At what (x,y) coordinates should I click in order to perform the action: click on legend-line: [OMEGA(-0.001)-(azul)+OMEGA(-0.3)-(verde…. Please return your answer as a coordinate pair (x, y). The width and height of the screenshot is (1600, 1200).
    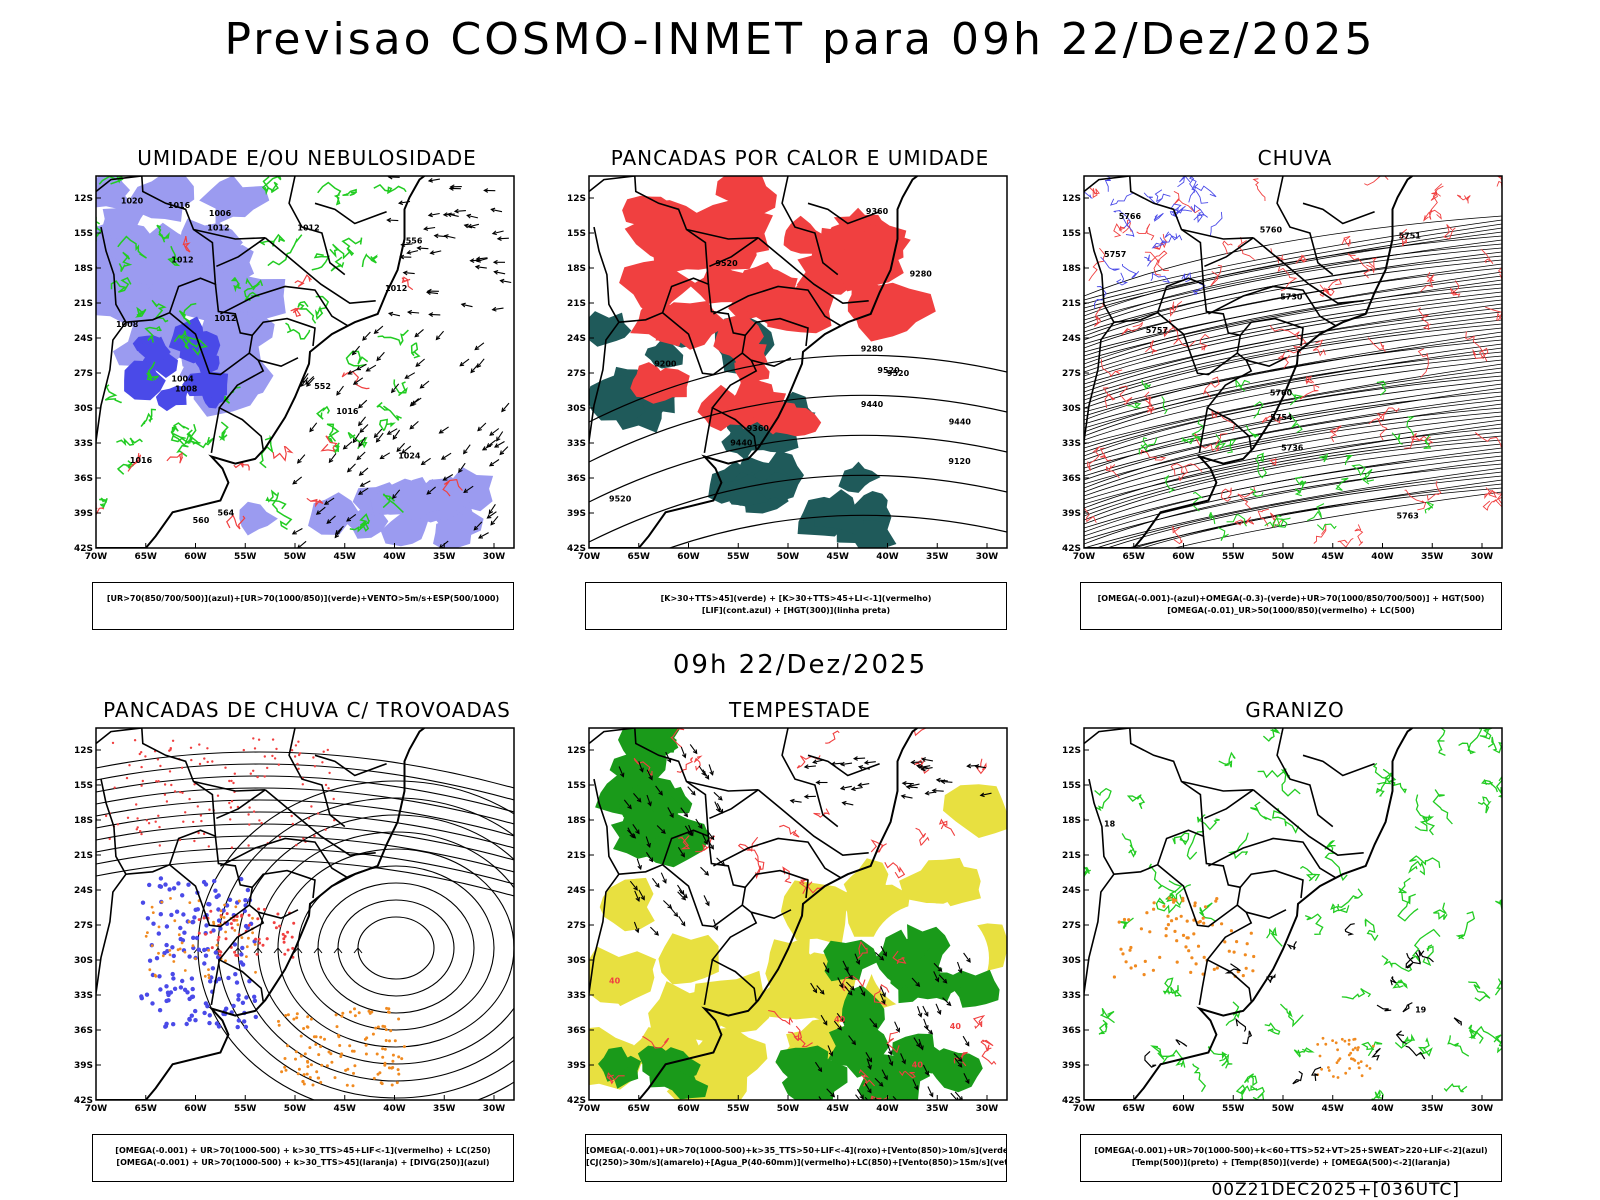
    Looking at the image, I should click on (1291, 598).